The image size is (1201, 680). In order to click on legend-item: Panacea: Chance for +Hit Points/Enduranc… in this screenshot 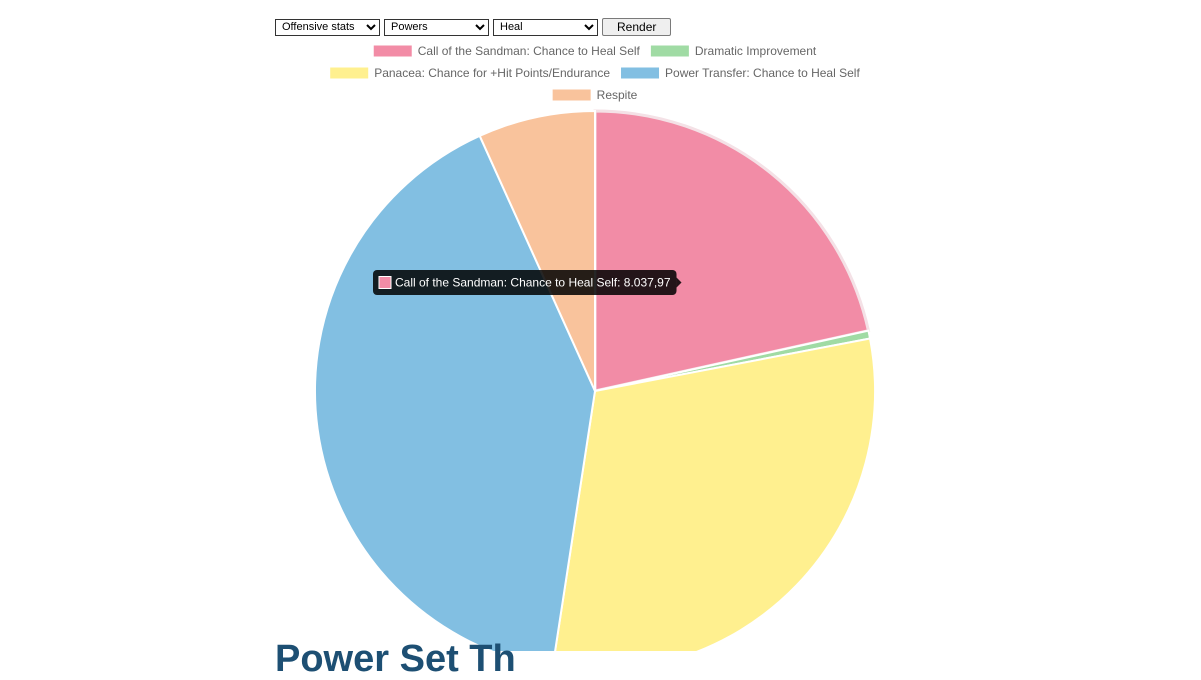, I will do `click(470, 73)`.